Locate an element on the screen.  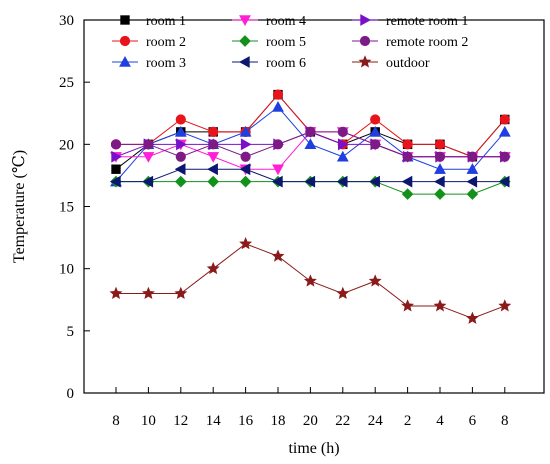
legend-label: remote room 2 is located at coordinates (427, 42).